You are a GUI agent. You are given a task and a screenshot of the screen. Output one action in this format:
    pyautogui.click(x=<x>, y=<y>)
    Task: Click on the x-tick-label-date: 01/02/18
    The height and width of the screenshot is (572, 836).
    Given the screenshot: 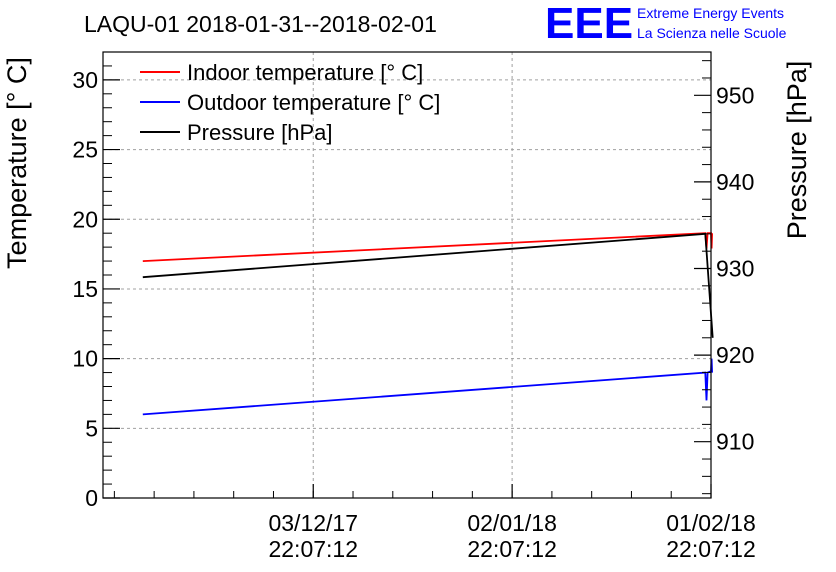 What is the action you would take?
    pyautogui.click(x=711, y=523)
    